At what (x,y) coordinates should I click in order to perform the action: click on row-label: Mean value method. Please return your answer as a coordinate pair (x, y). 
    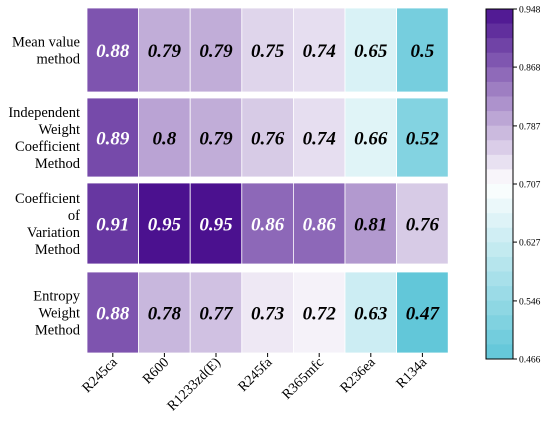
    Looking at the image, I should click on (46, 51).